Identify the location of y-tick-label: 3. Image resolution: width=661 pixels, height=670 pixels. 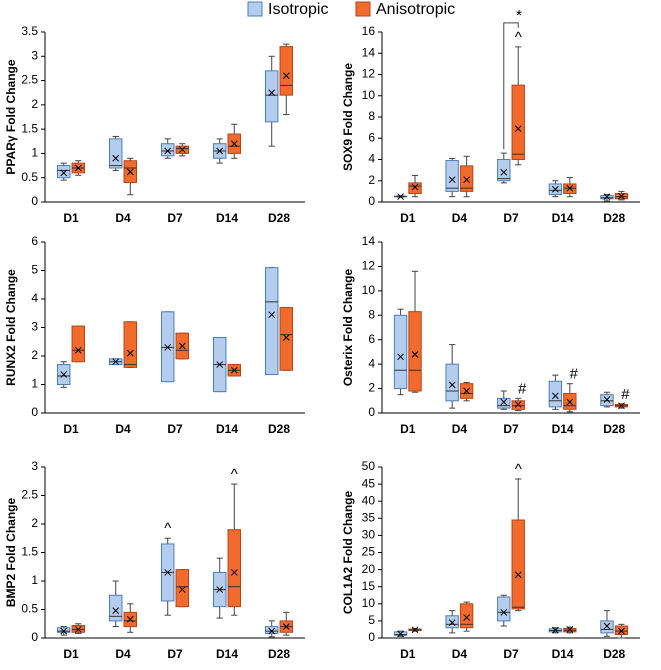
(34, 55).